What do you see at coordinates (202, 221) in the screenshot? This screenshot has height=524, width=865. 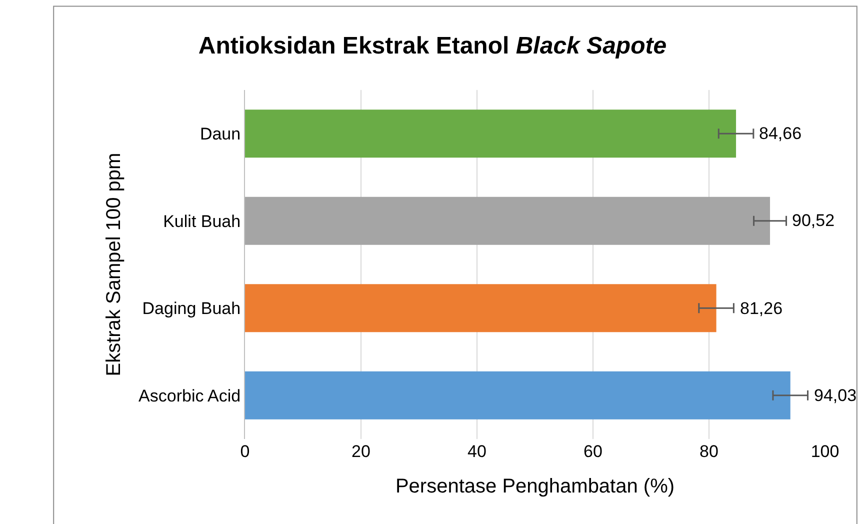 I see `y-tick-label: Kulit Buah` at bounding box center [202, 221].